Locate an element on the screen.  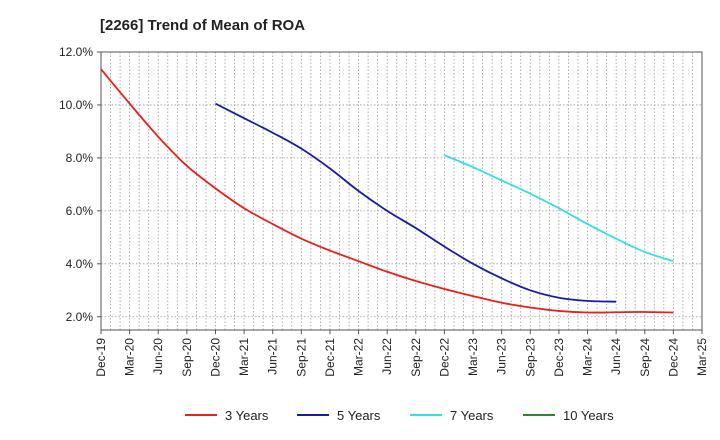
x-tick-label: Jun-24 is located at coordinates (616, 356).